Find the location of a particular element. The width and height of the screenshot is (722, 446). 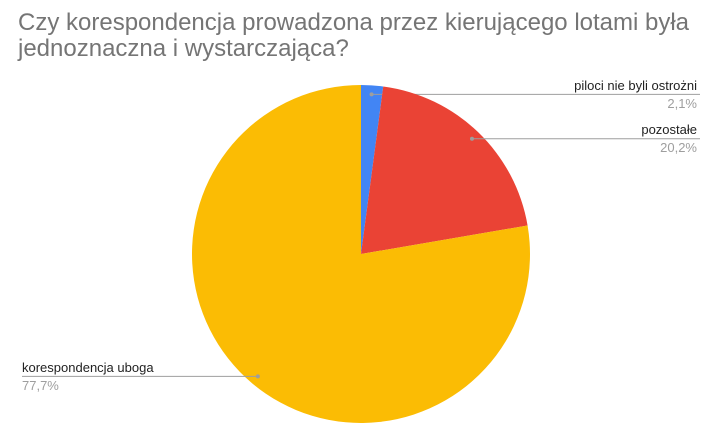

slice-label: piloci nie byli ostrożni is located at coordinates (635, 85).